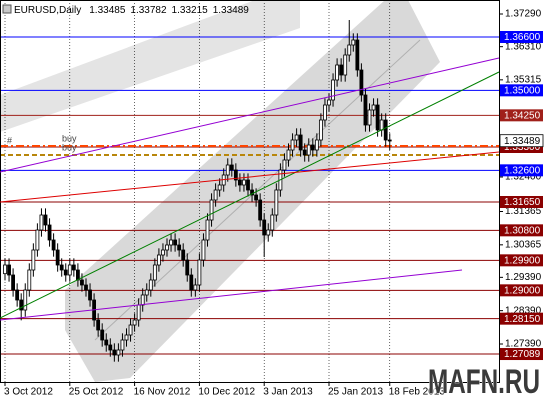 The image size is (544, 402). I want to click on x-tick-label: 18 Feb 2013, so click(417, 392).